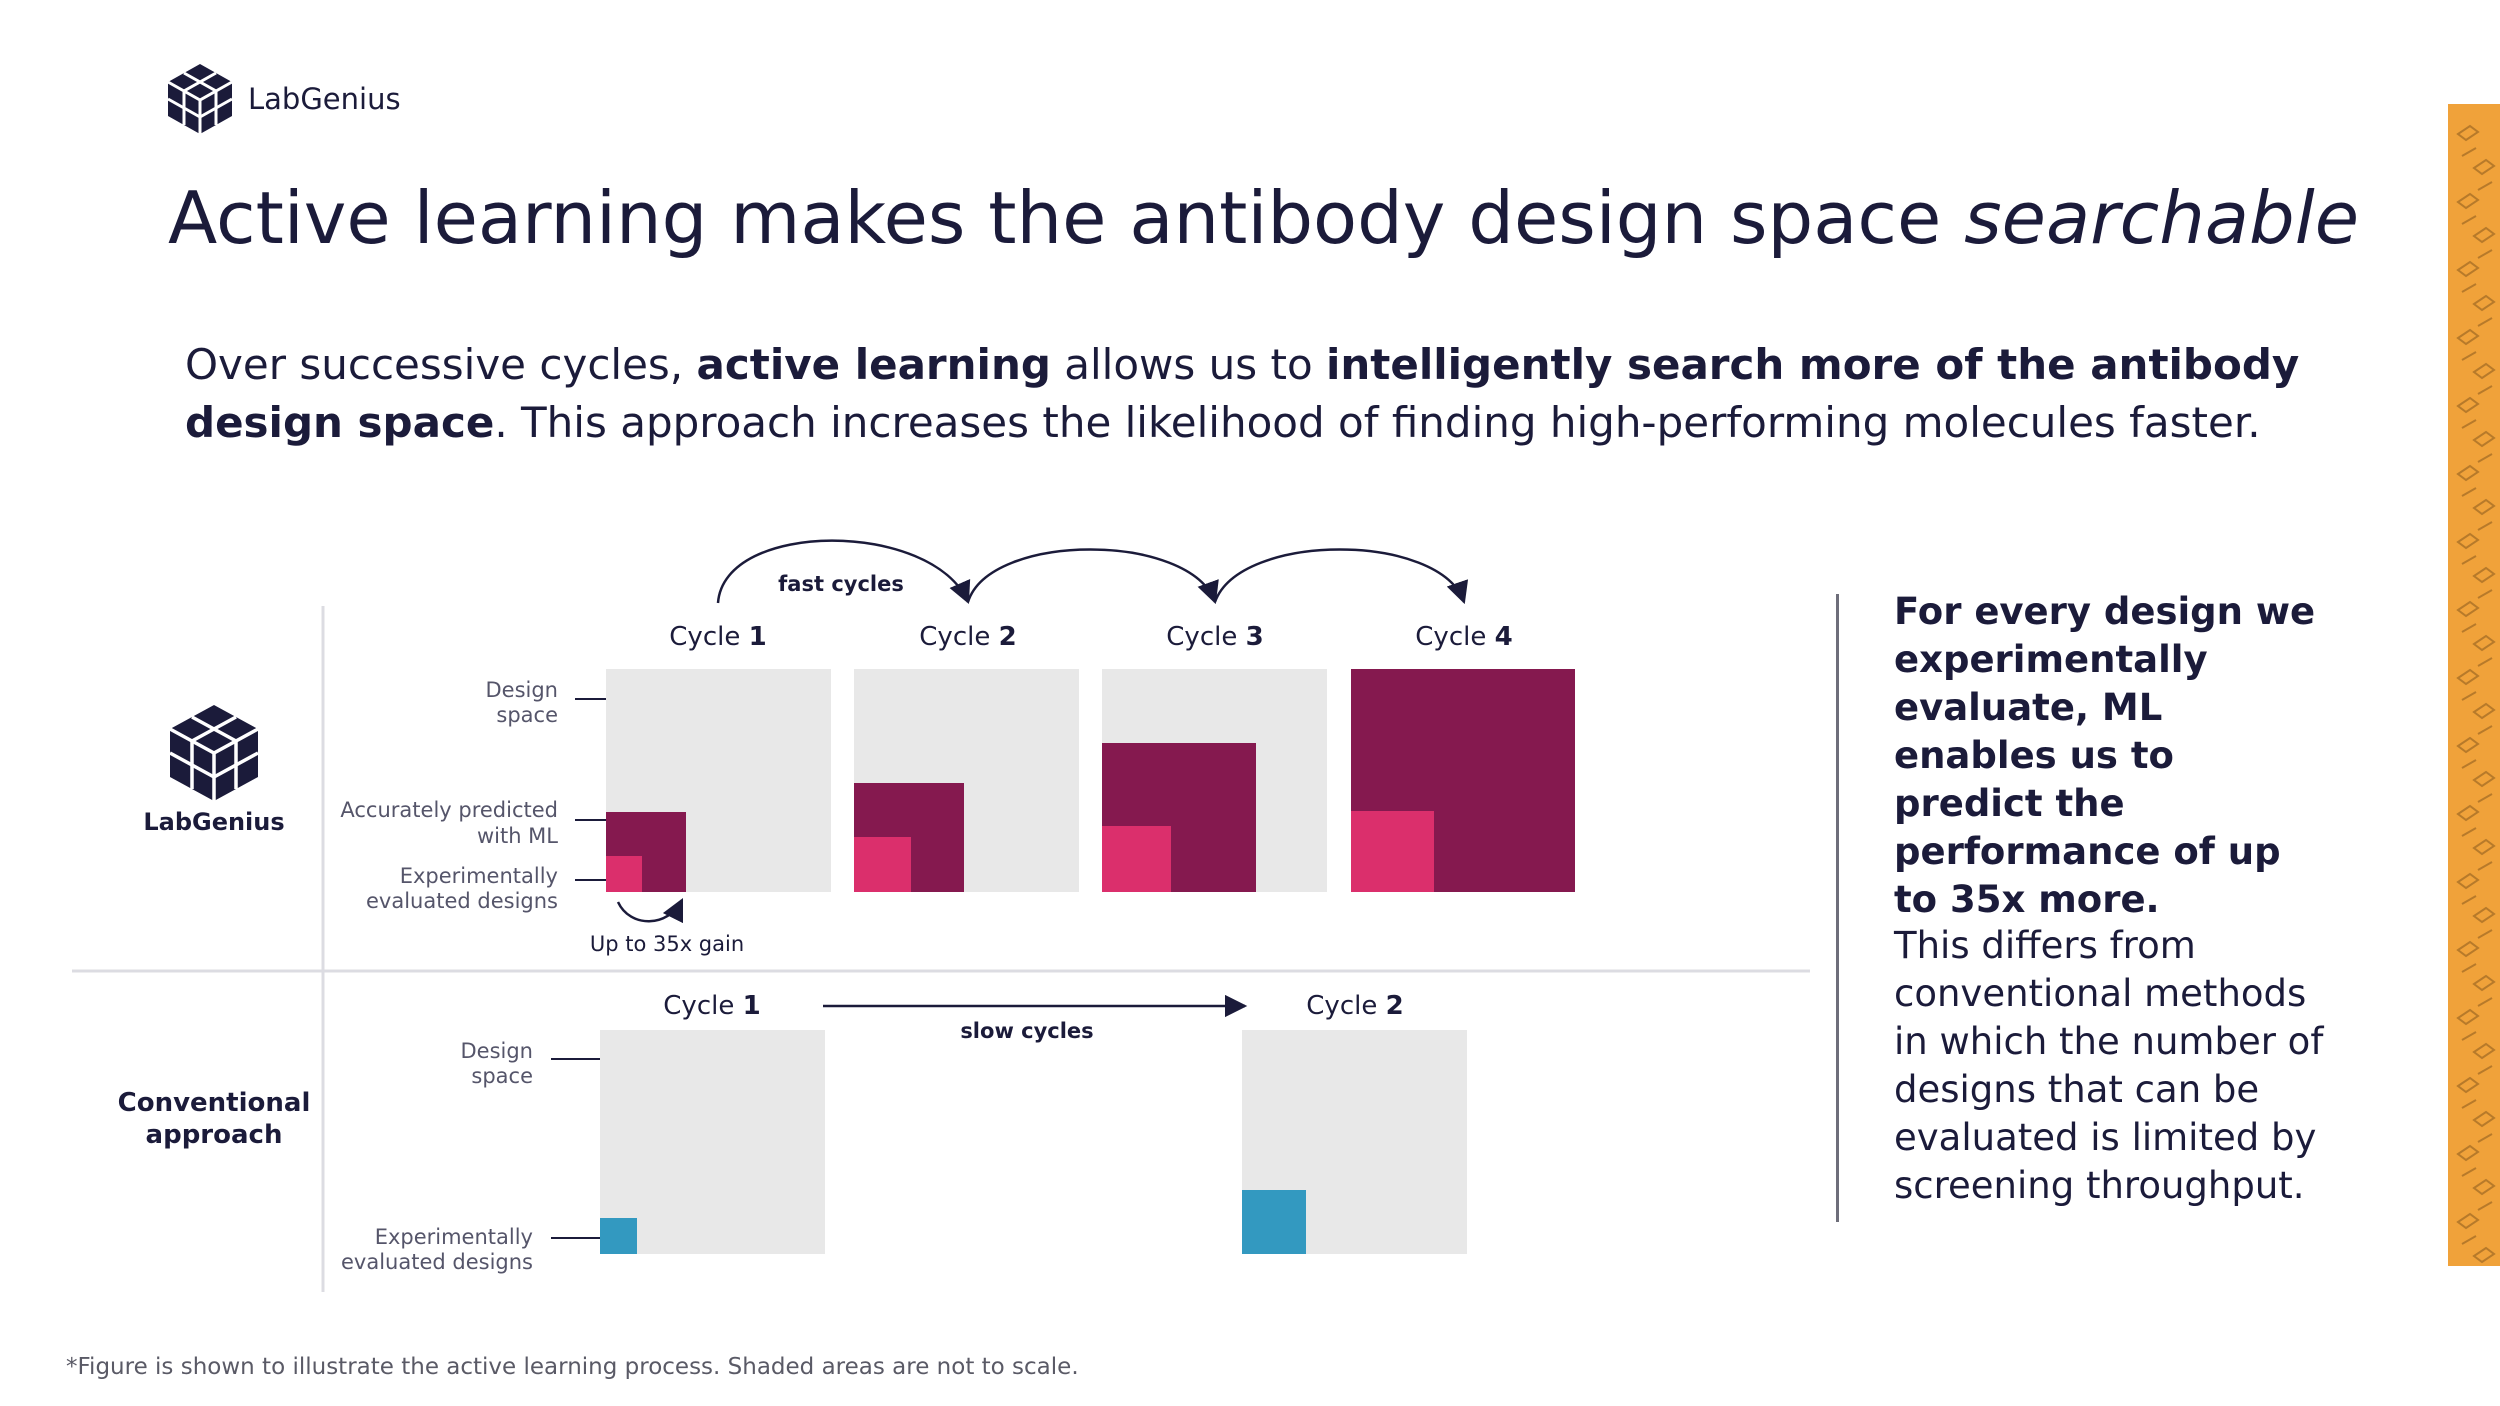 This screenshot has width=2500, height=1406. I want to click on top-evaluated-label-line1: Experimentally, so click(479, 876).